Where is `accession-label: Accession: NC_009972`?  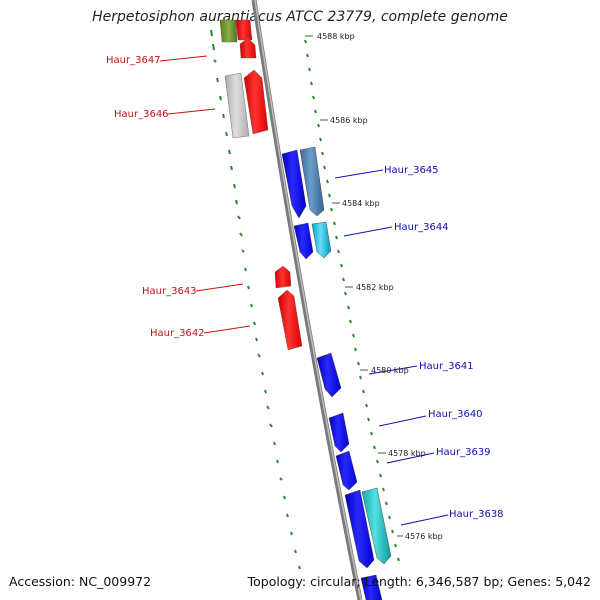
accession-label: Accession: NC_009972 is located at coordinates (80, 581).